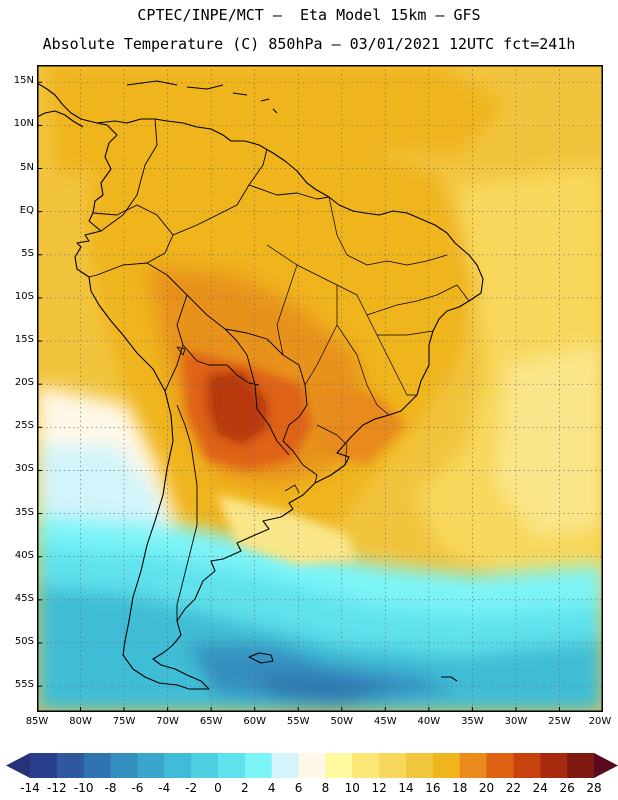 The width and height of the screenshot is (618, 800). Describe the element at coordinates (191, 788) in the screenshot. I see `colorbar-label: -2` at that location.